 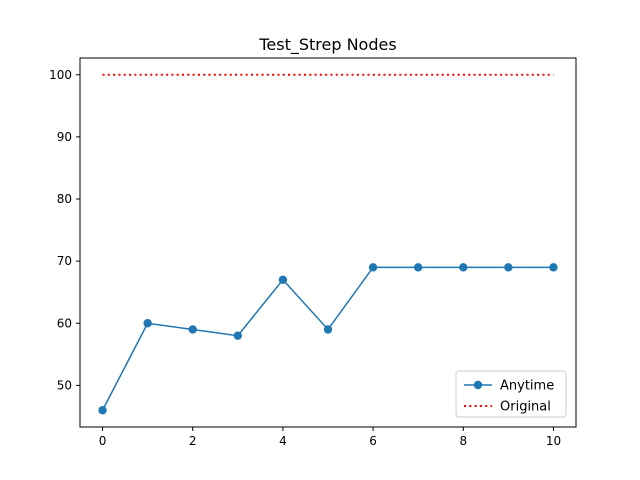 I want to click on legend-box, so click(x=511, y=394).